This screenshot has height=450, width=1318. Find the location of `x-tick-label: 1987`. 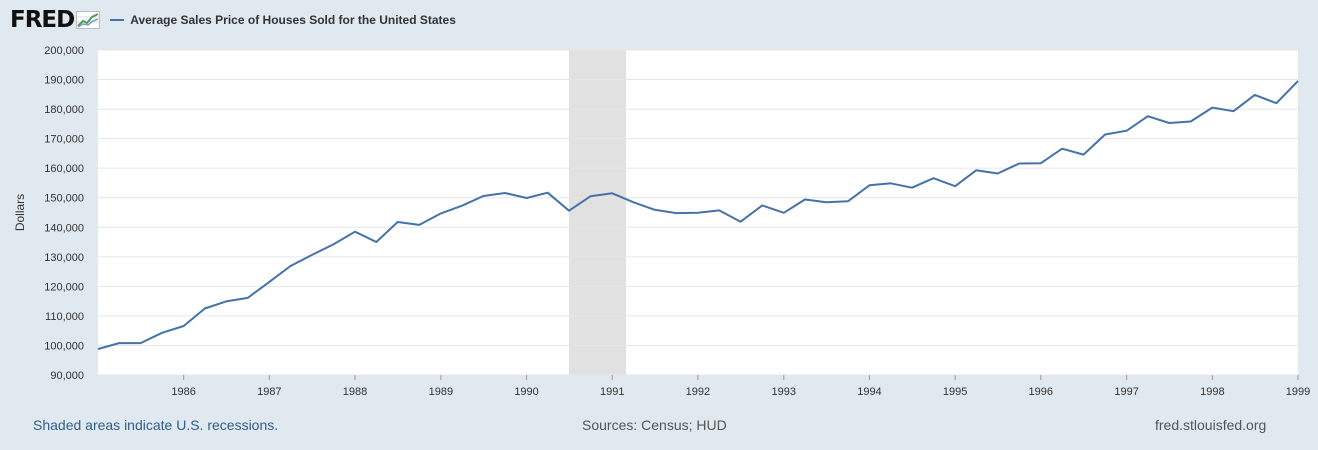

x-tick-label: 1987 is located at coordinates (269, 392).